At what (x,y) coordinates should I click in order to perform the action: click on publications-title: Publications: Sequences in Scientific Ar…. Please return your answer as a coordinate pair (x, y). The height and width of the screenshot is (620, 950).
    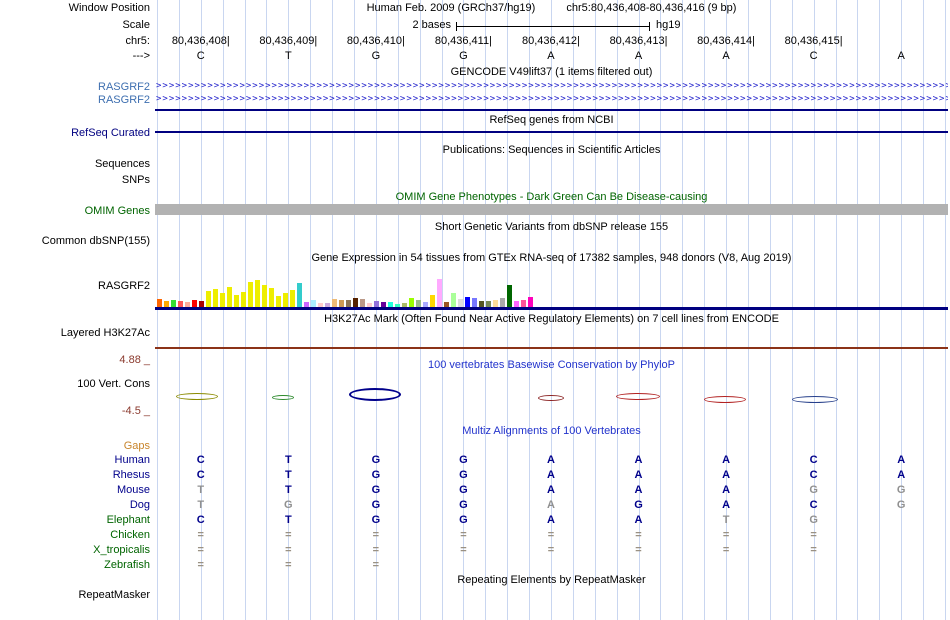
    Looking at the image, I should click on (551, 150).